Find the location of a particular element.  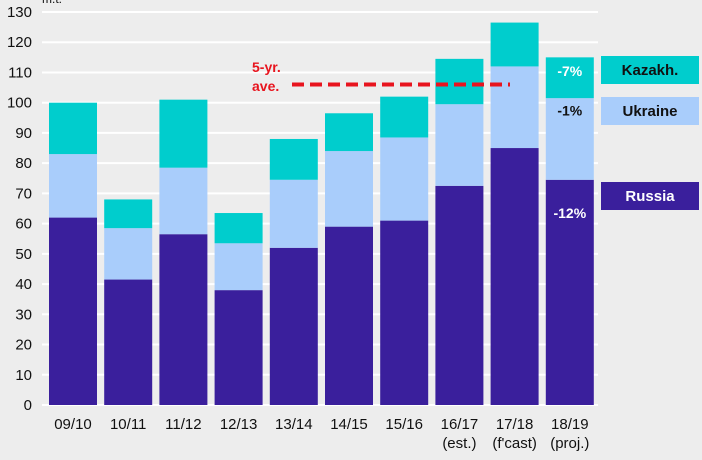

change-label: -7% is located at coordinates (569, 71).